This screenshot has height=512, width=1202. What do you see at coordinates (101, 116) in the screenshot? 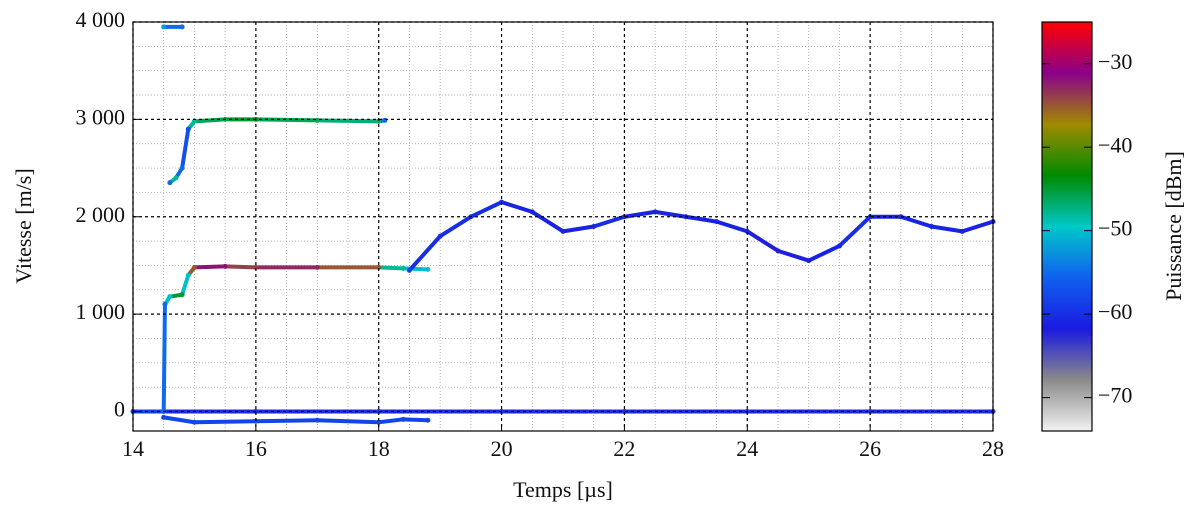
I see `y-tick-label: 3 000` at bounding box center [101, 116].